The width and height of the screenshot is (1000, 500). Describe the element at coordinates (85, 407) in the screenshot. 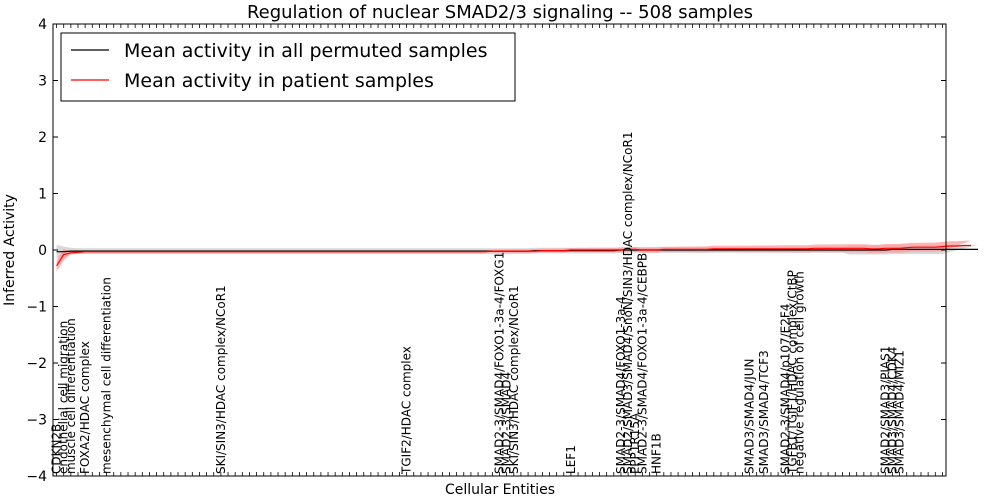

I see `entity-label: FOXA2/HDAC complex` at that location.